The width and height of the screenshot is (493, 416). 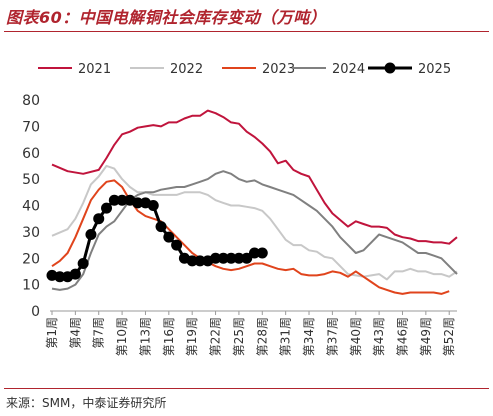 What do you see at coordinates (31, 233) in the screenshot?
I see `y-tick-label: 30` at bounding box center [31, 233].